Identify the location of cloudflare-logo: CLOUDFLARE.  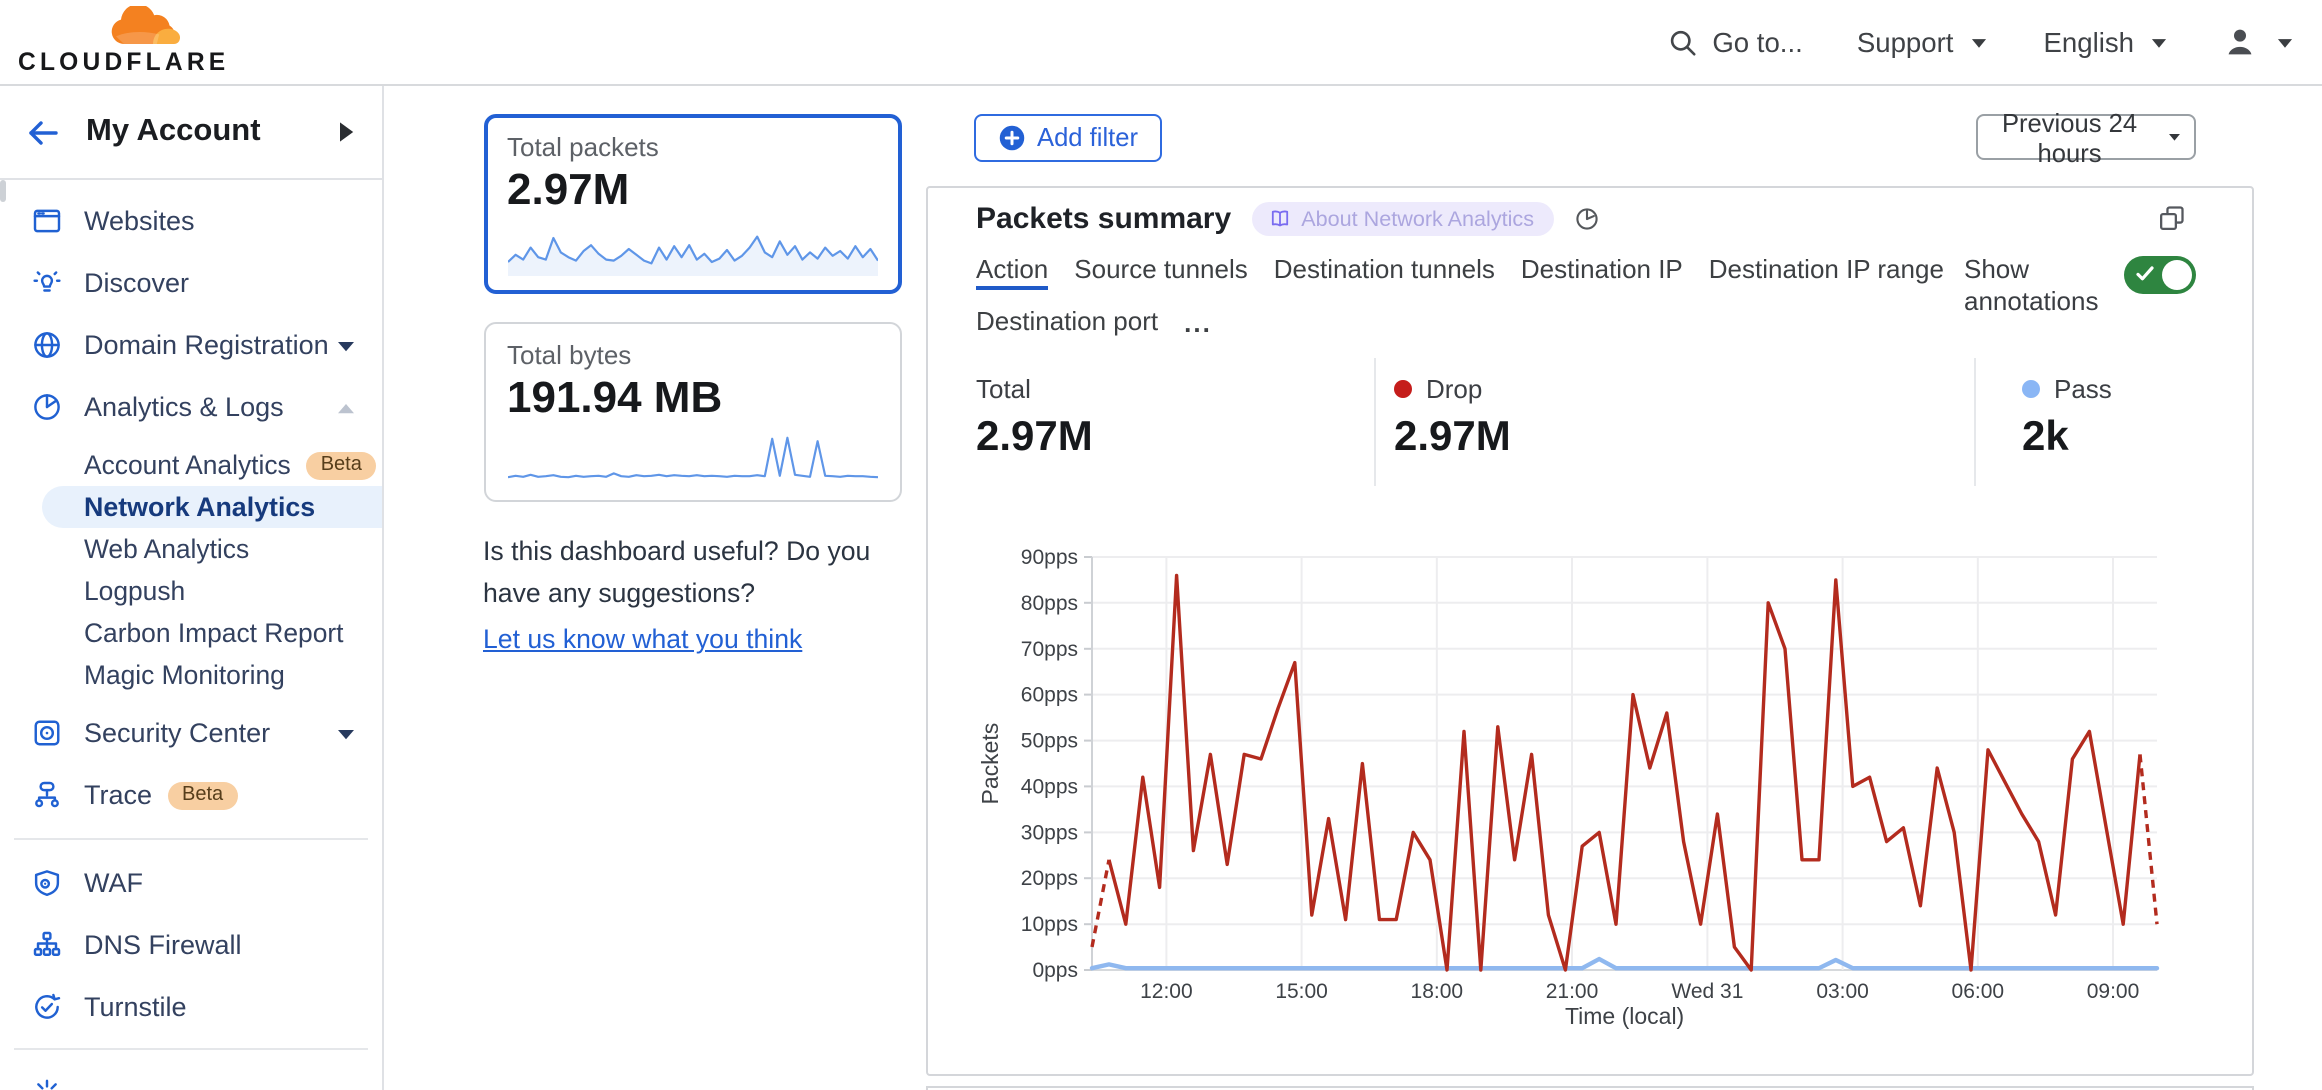
(121, 41).